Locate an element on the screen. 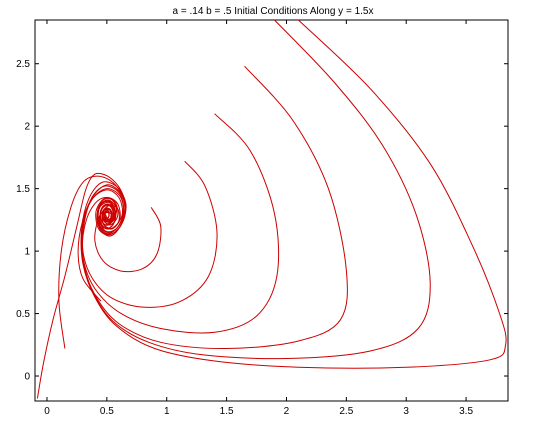  x-tick-label: 0 is located at coordinates (47, 411).